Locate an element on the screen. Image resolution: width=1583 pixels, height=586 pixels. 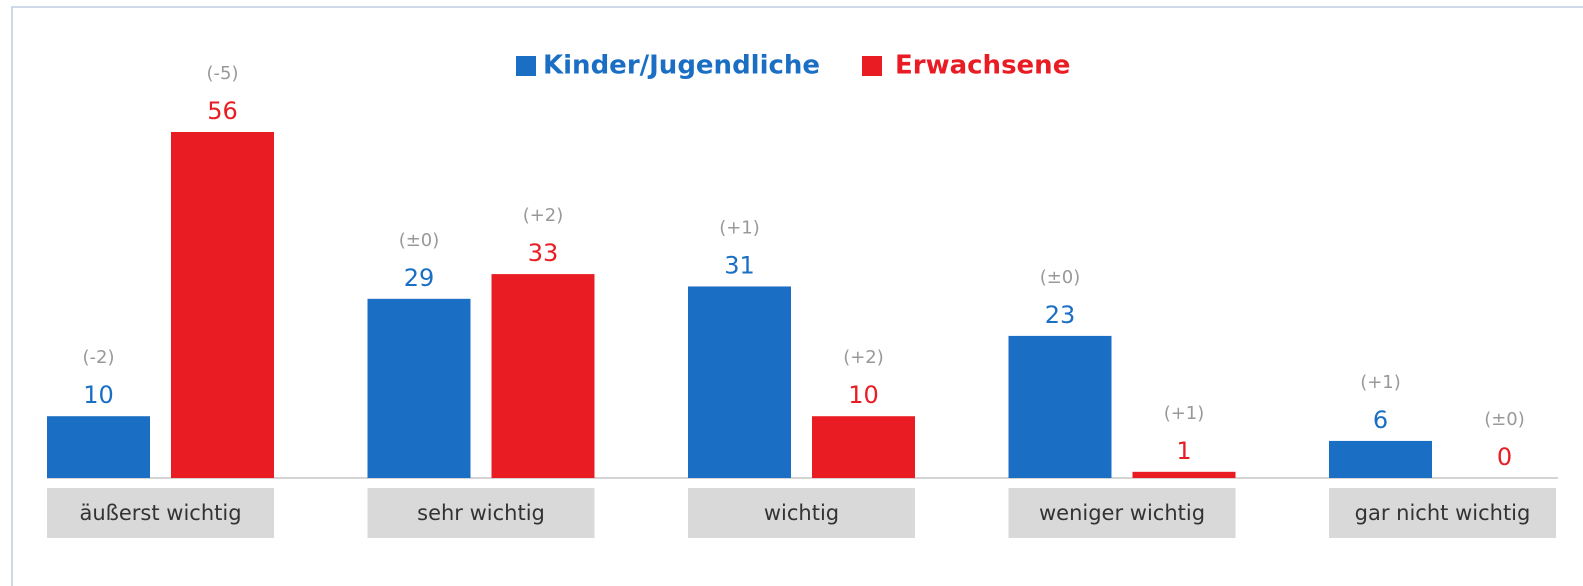
legend-label: Erwachsene is located at coordinates (982, 66).